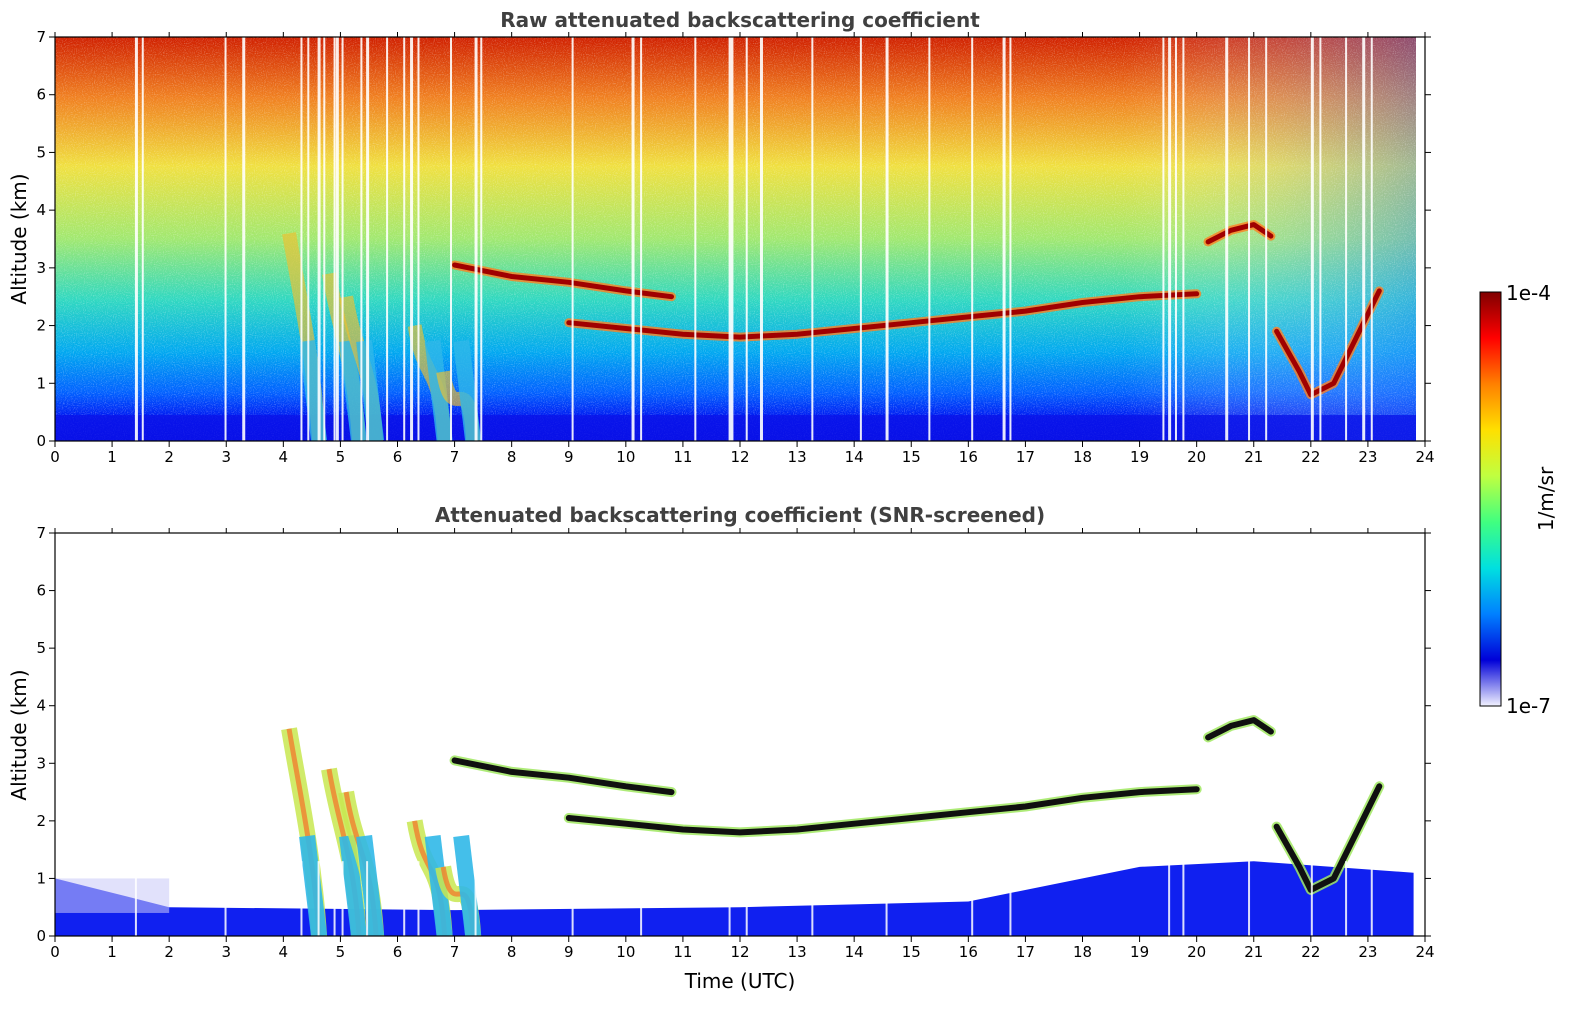 The image size is (1595, 1020). What do you see at coordinates (55, 952) in the screenshot?
I see `panel2-xtick-label: 0` at bounding box center [55, 952].